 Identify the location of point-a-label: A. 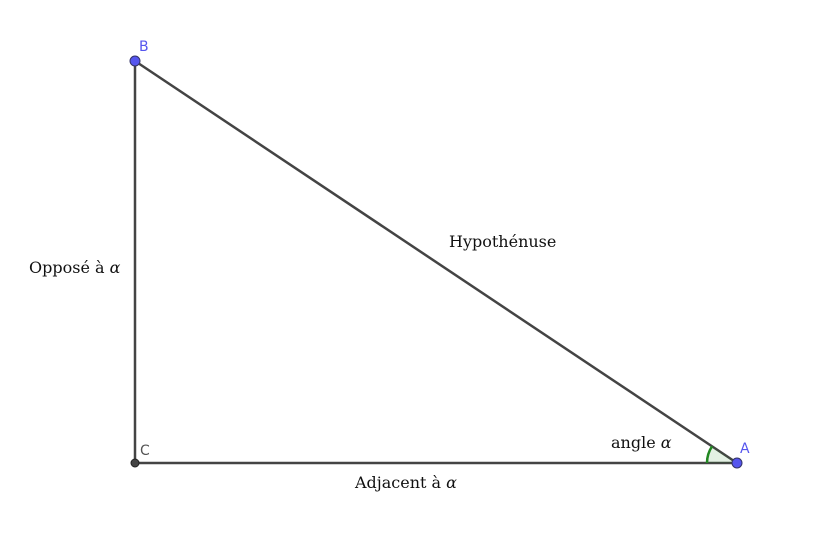
(745, 449).